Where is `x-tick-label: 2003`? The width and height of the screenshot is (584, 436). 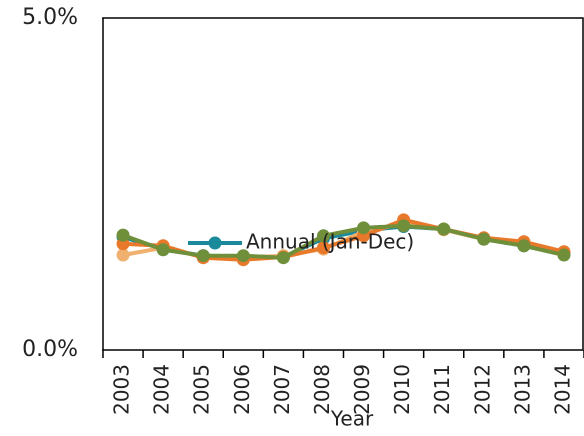
x-tick-label: 2003 is located at coordinates (122, 389).